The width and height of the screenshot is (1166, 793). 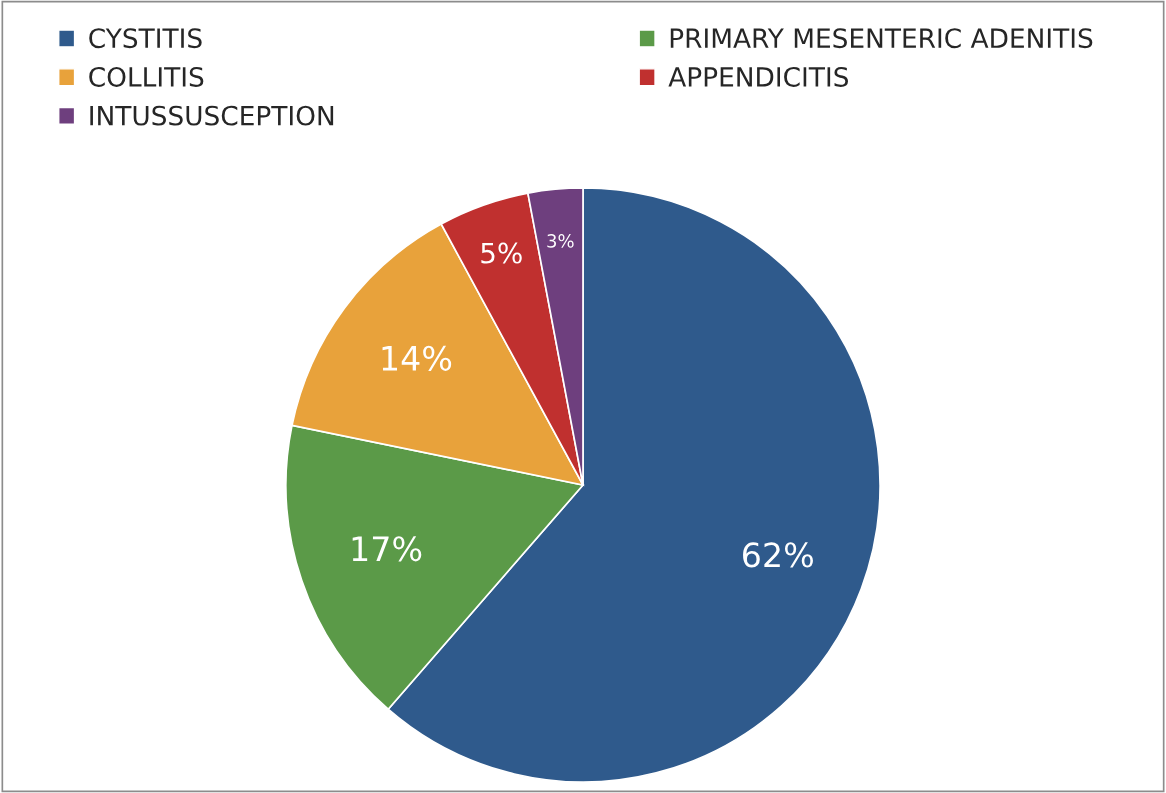 What do you see at coordinates (501, 253) in the screenshot?
I see `data-label: 5%` at bounding box center [501, 253].